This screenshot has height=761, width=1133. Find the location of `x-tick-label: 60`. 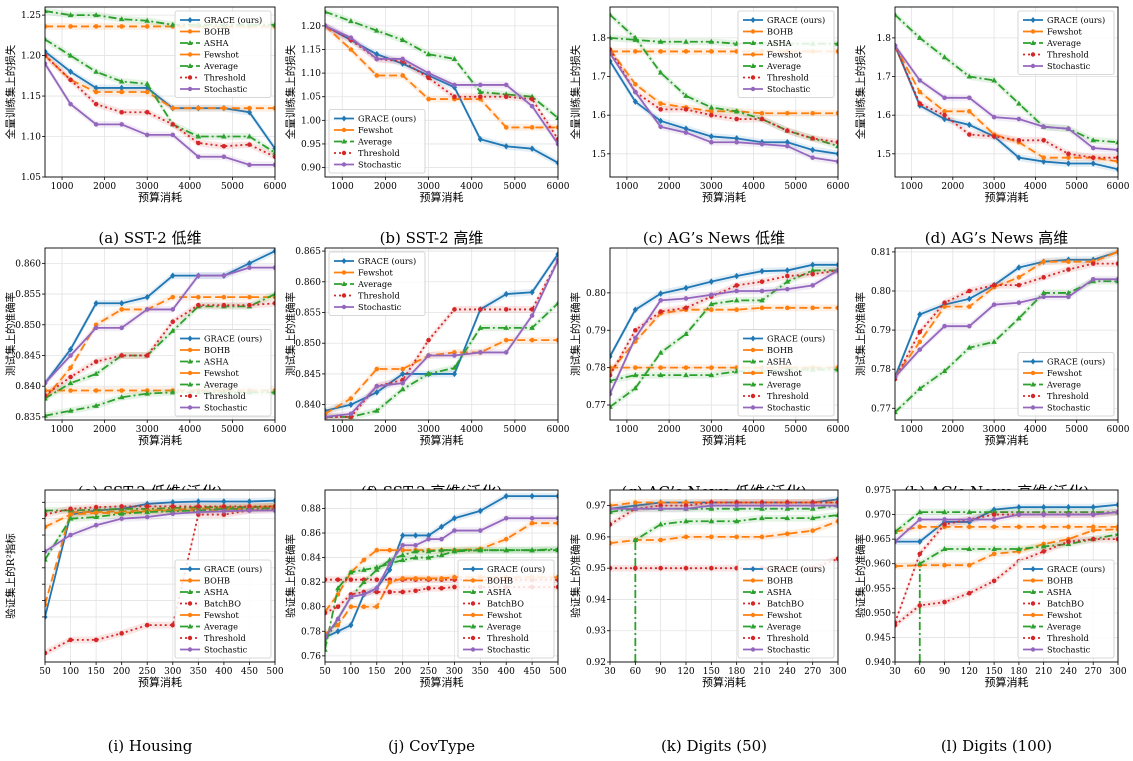

x-tick-label: 60 is located at coordinates (920, 672).